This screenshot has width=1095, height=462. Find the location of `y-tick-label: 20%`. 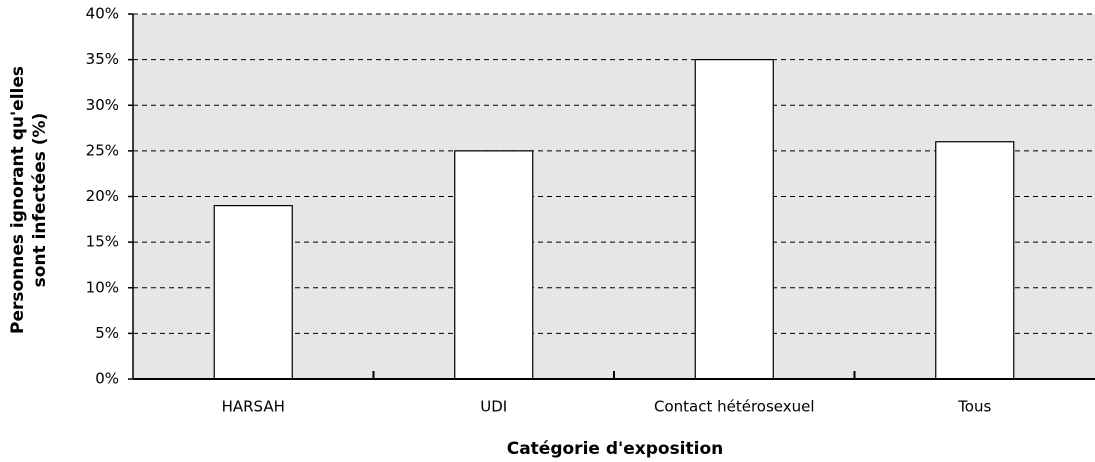

y-tick-label: 20% is located at coordinates (102, 196).